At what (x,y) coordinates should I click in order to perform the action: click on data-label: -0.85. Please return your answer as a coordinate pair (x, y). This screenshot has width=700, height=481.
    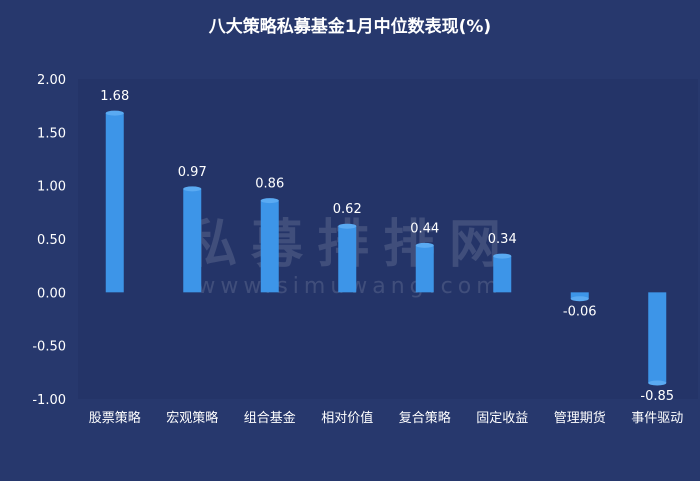
    Looking at the image, I should click on (657, 396).